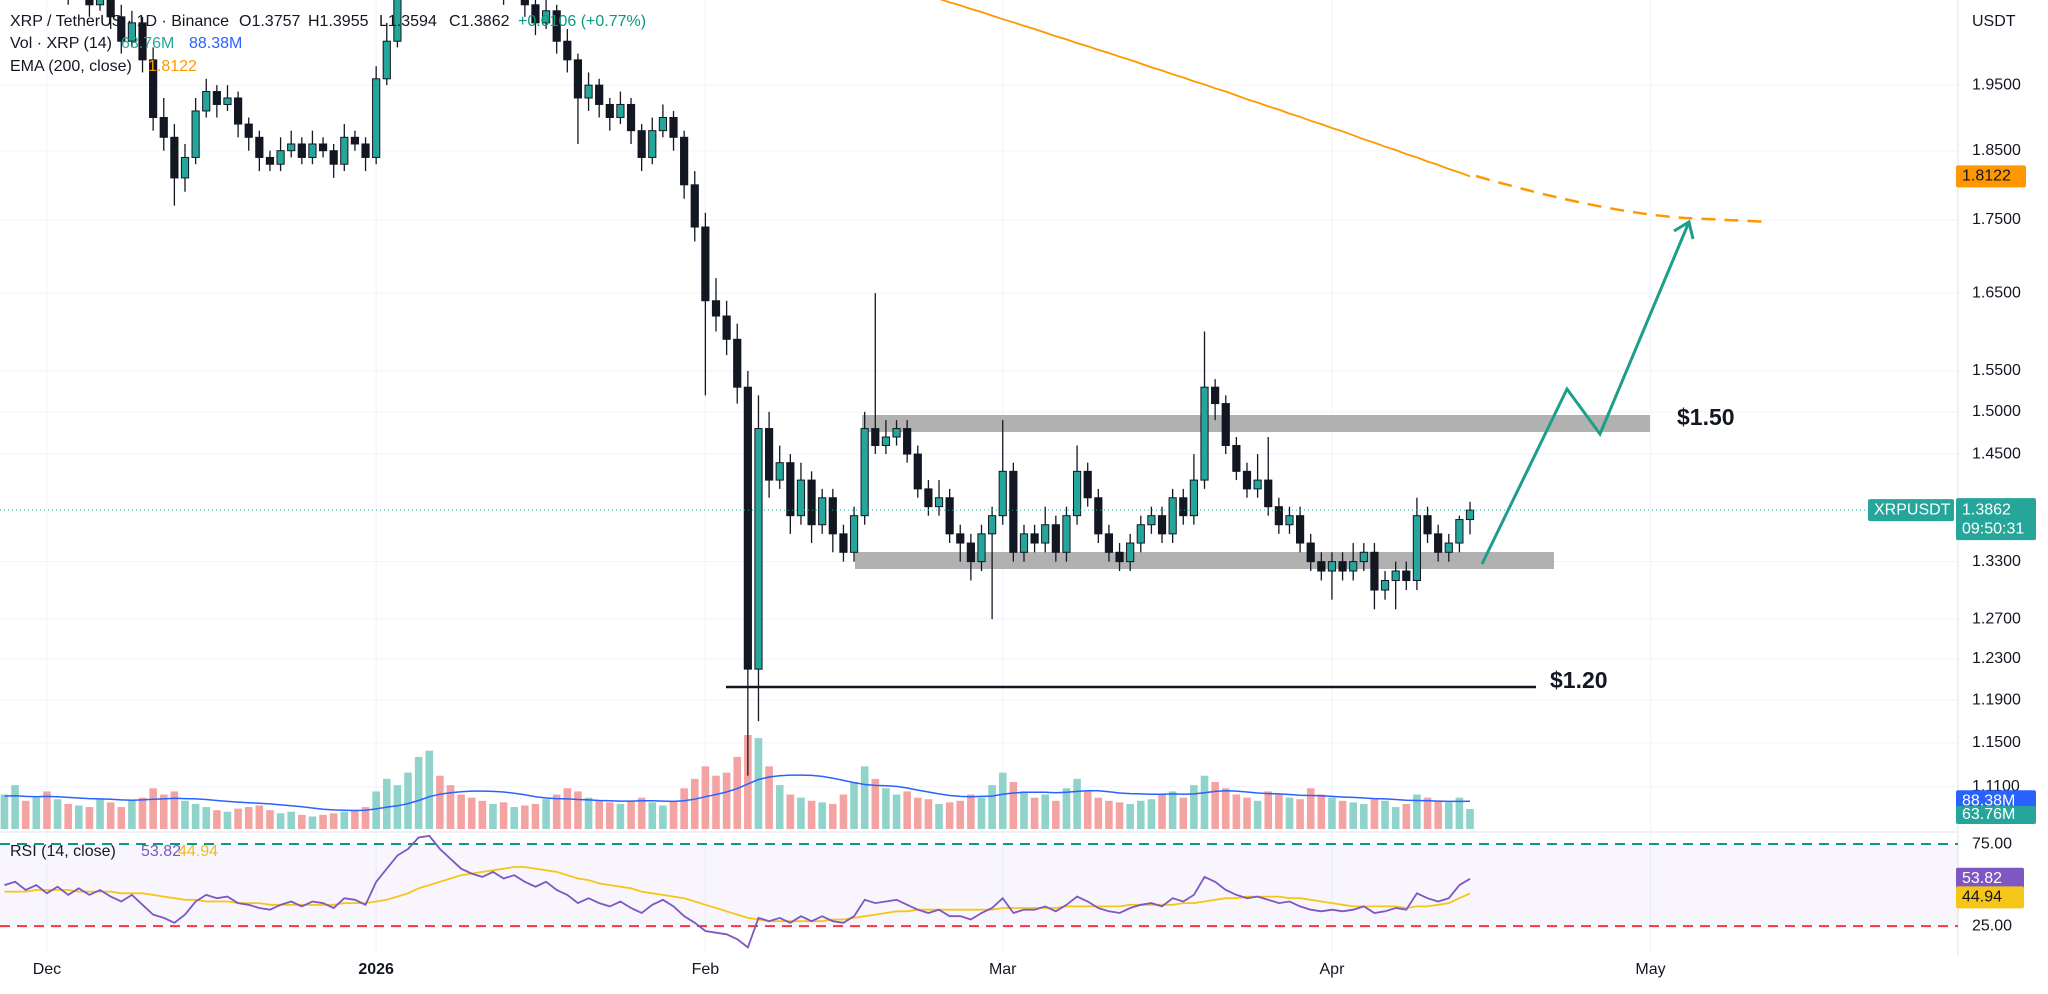 The width and height of the screenshot is (2048, 994). I want to click on symbol-badge: XRPUSDT, so click(1912, 509).